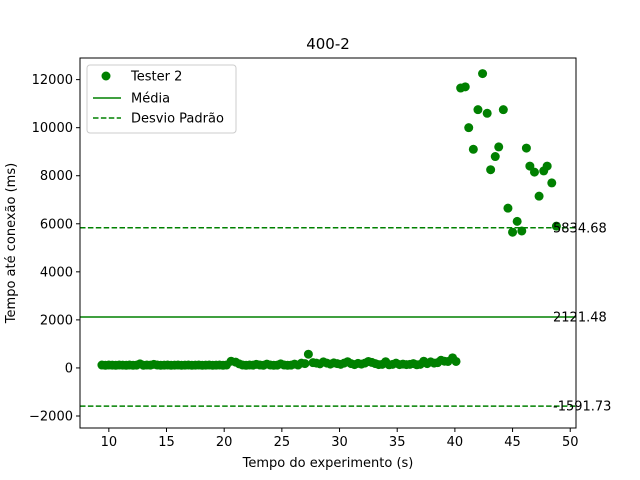 The width and height of the screenshot is (640, 480). What do you see at coordinates (224, 442) in the screenshot?
I see `x-tick-label: 20` at bounding box center [224, 442].